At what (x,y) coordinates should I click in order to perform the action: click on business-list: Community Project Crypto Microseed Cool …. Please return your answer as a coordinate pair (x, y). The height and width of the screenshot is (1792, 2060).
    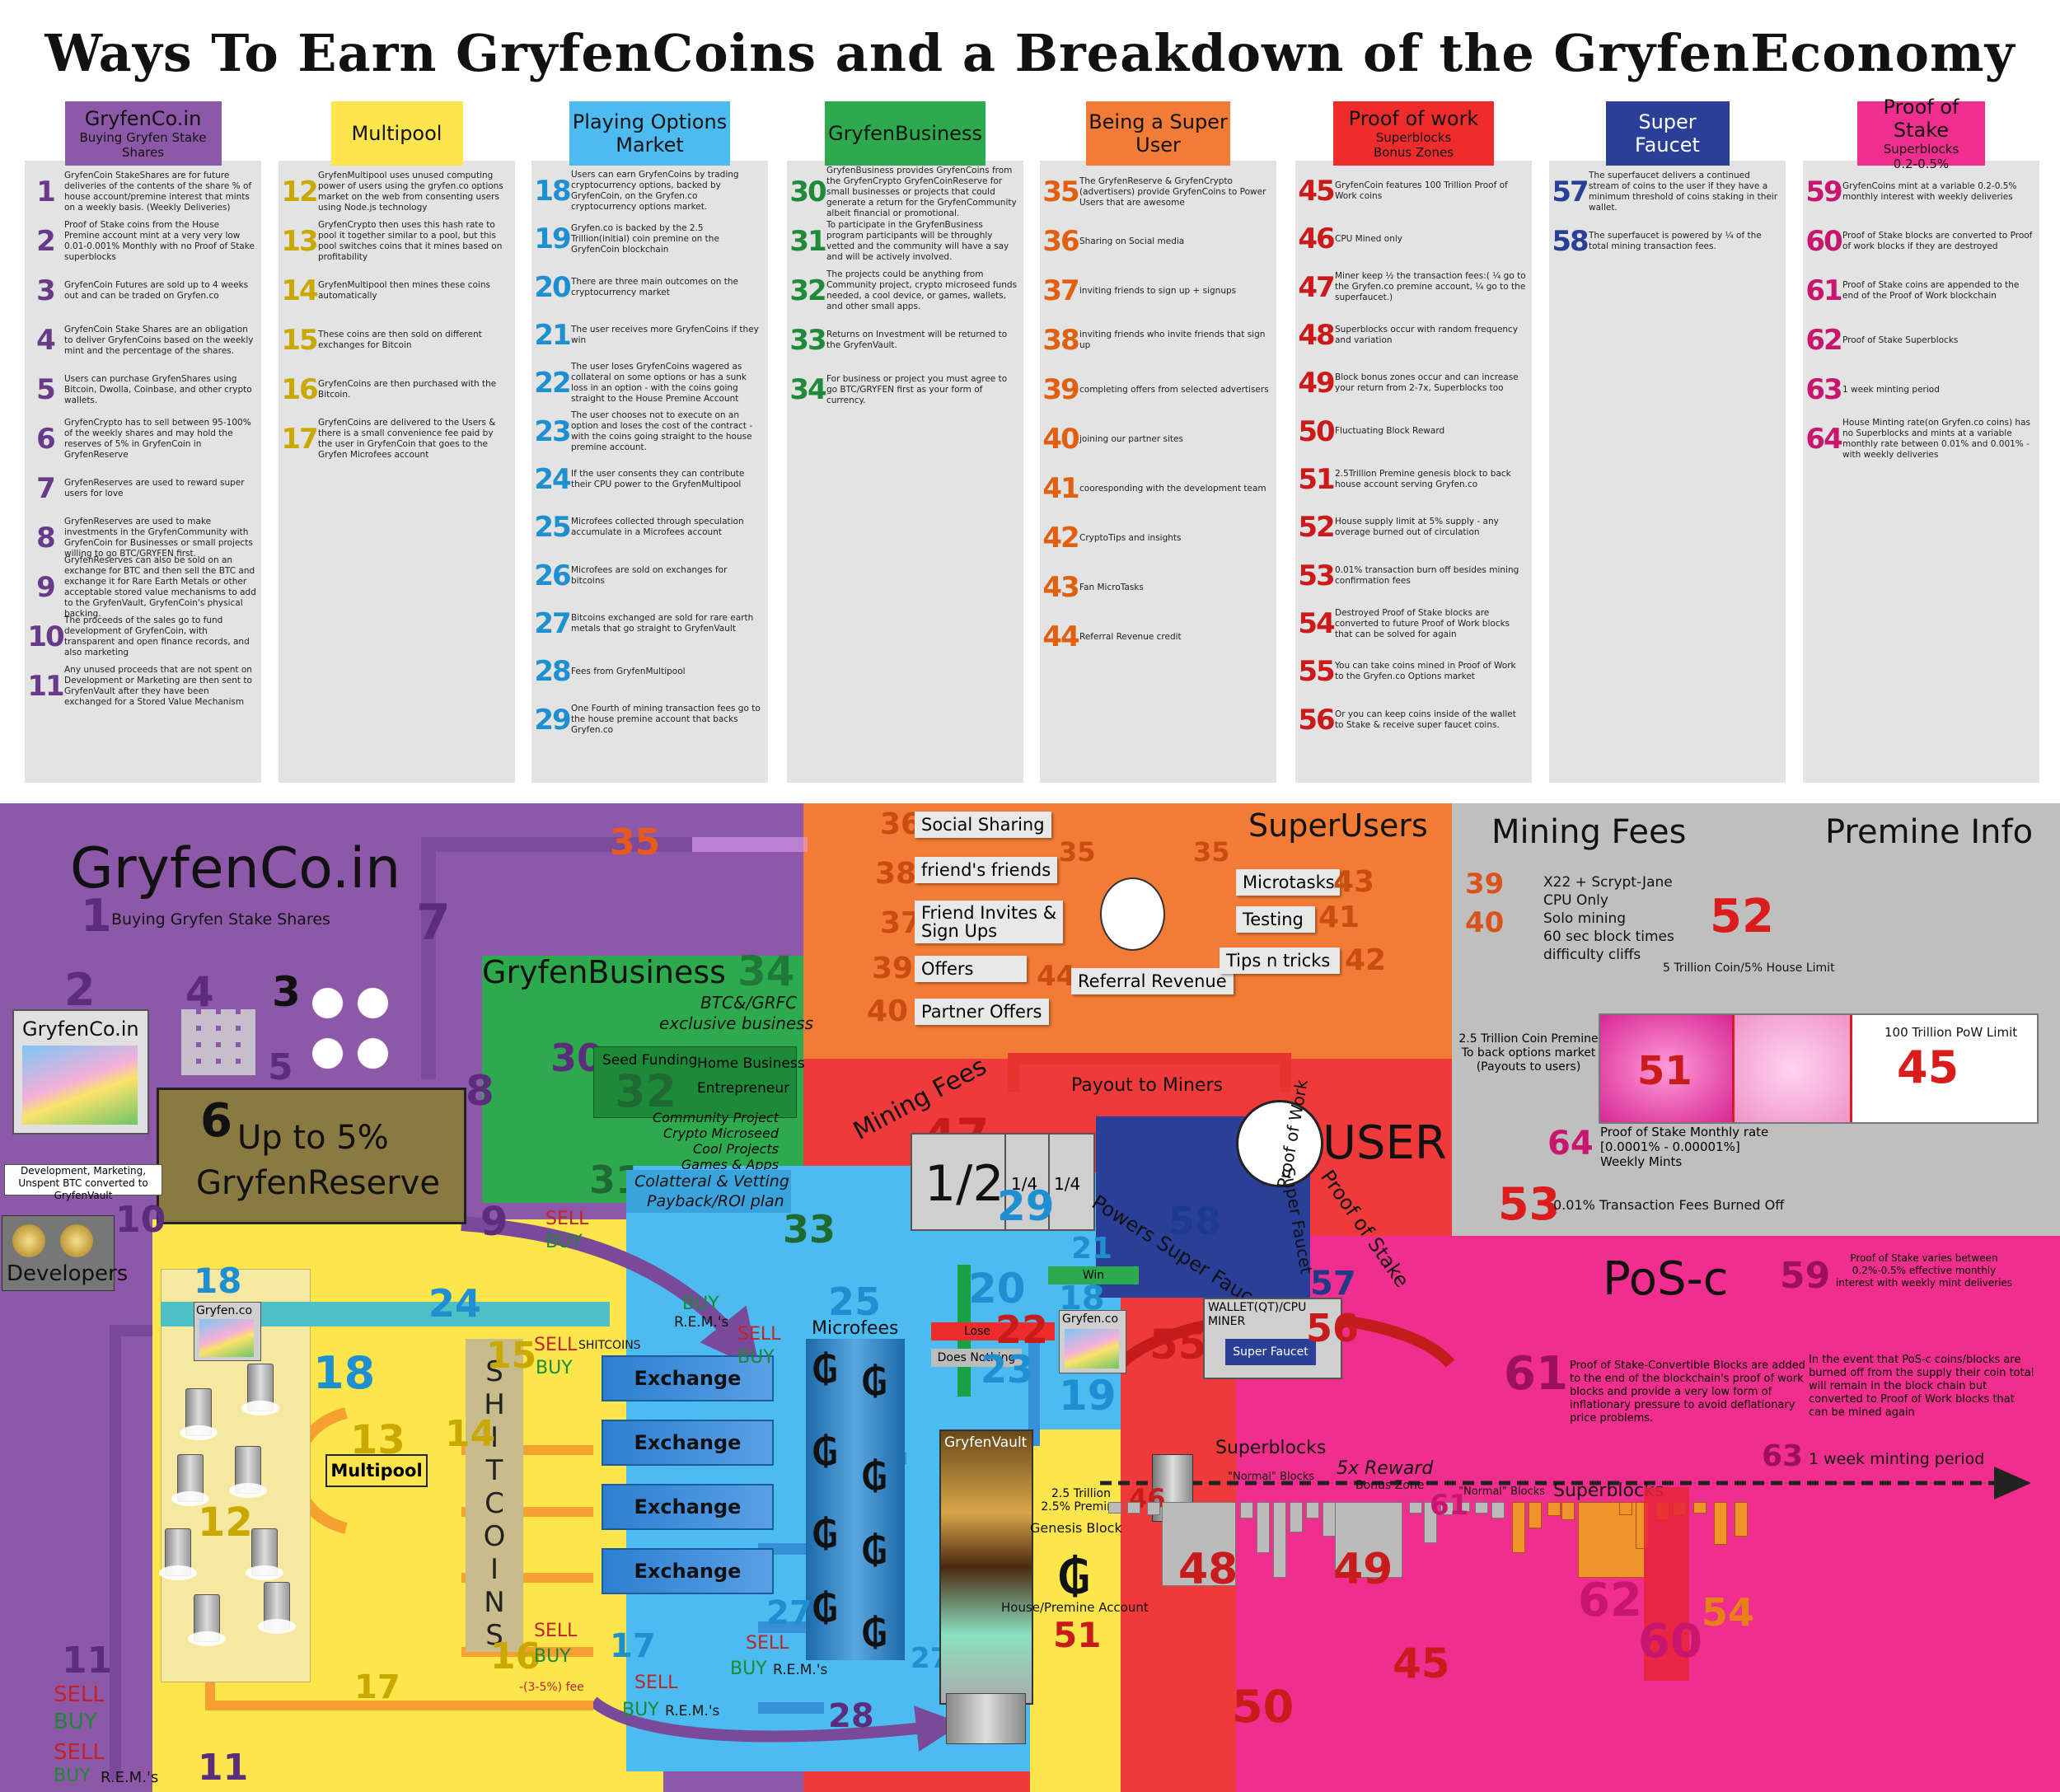
    Looking at the image, I should click on (702, 1141).